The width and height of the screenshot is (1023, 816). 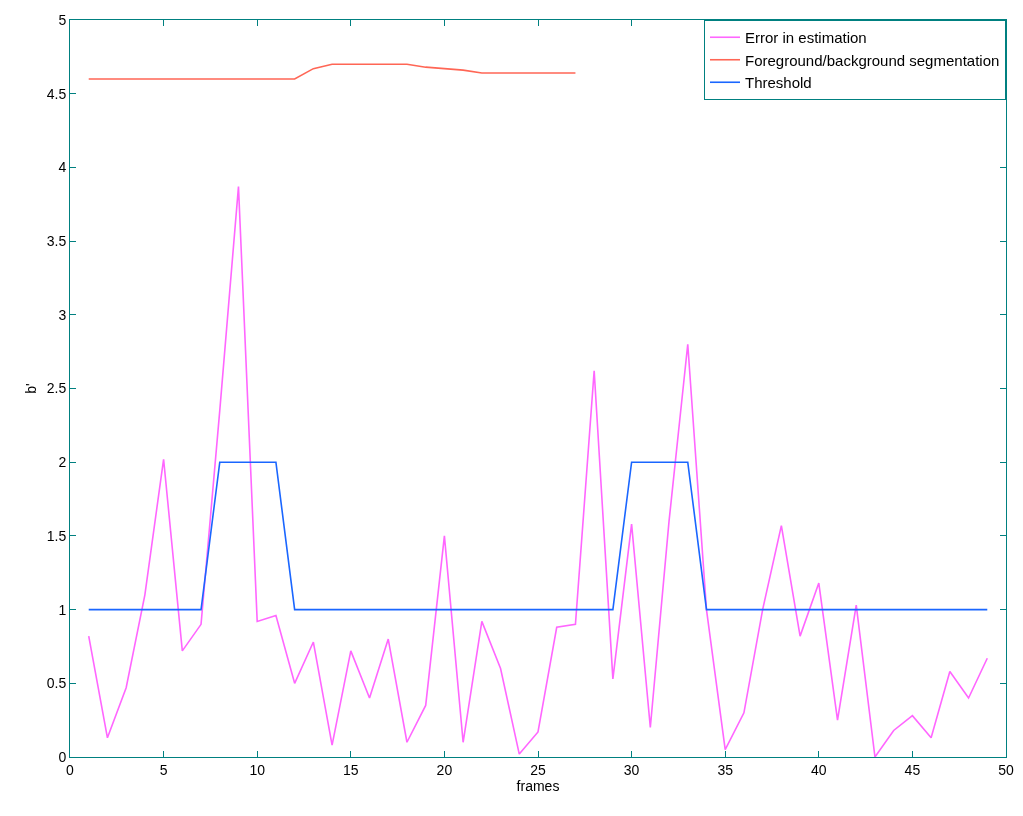 I want to click on x-tick-label: 20, so click(x=444, y=769).